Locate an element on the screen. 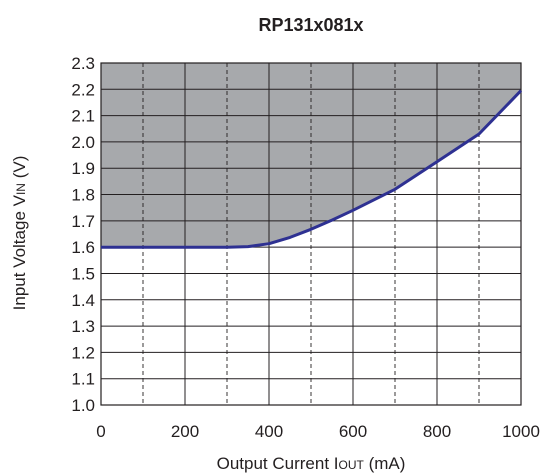  y-tick-label: 1.4 is located at coordinates (83, 300).